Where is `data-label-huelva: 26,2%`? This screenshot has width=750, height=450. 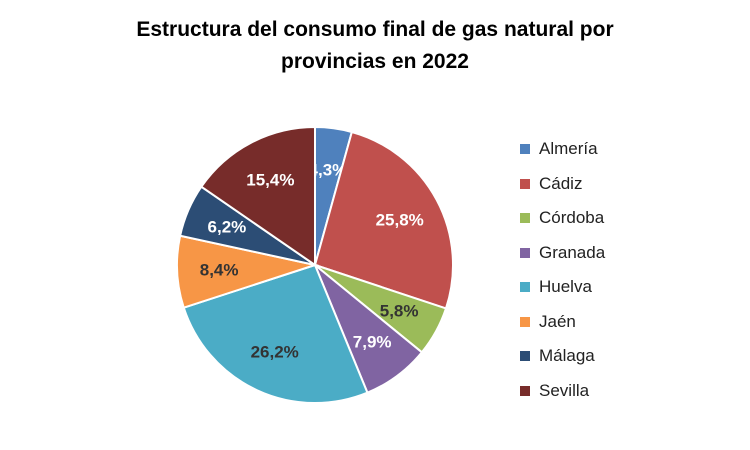 data-label-huelva: 26,2% is located at coordinates (275, 352).